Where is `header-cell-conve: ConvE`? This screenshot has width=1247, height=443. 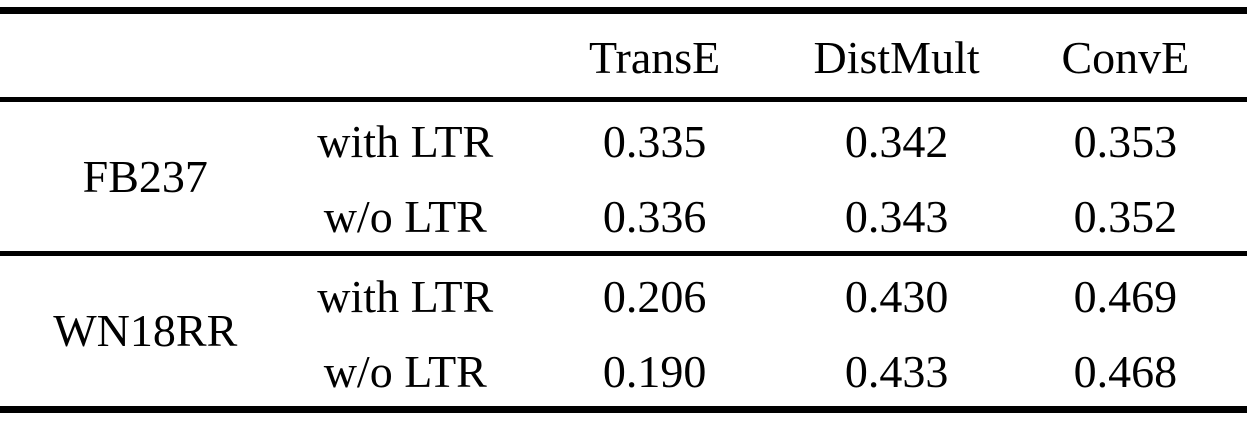
header-cell-conve: ConvE is located at coordinates (1125, 57).